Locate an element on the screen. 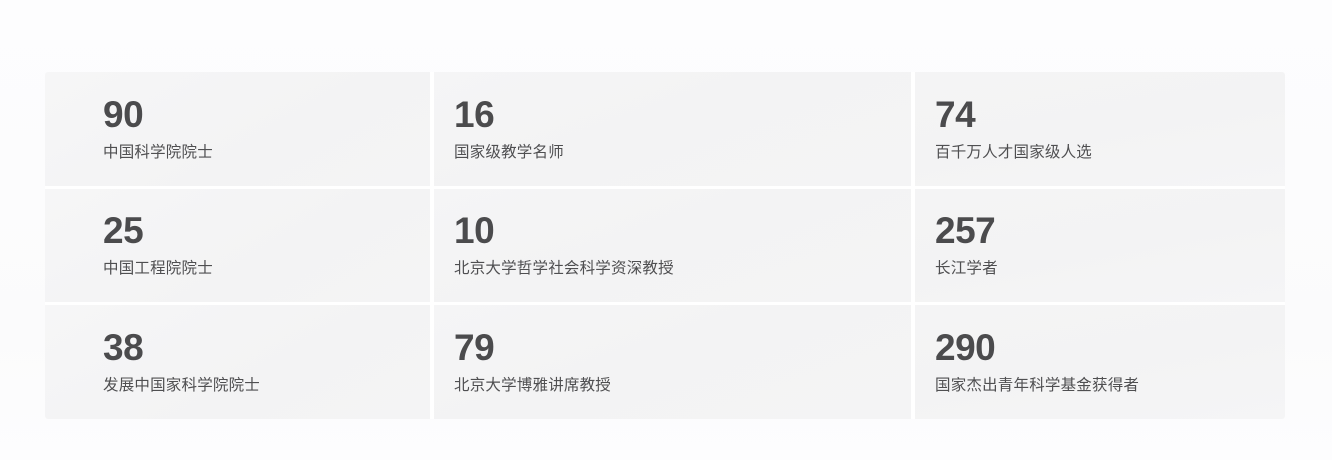  stat-cell: 90 中国科学院院士 is located at coordinates (237, 129).